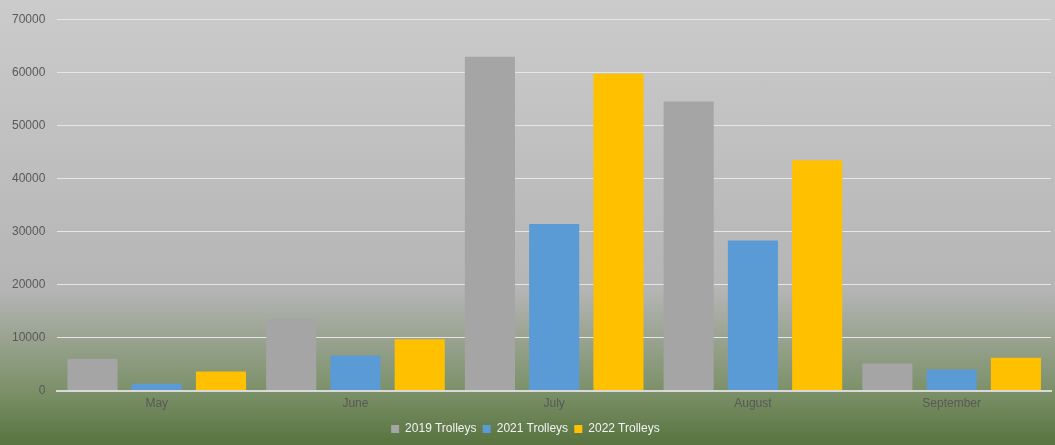 This screenshot has height=445, width=1055. What do you see at coordinates (28, 124) in the screenshot?
I see `y-tick-label: 50000` at bounding box center [28, 124].